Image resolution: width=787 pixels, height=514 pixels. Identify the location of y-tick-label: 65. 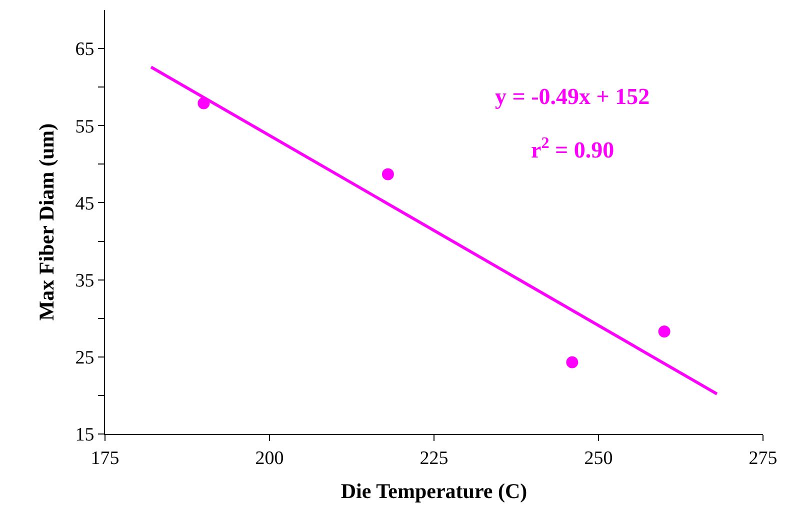
(84, 49).